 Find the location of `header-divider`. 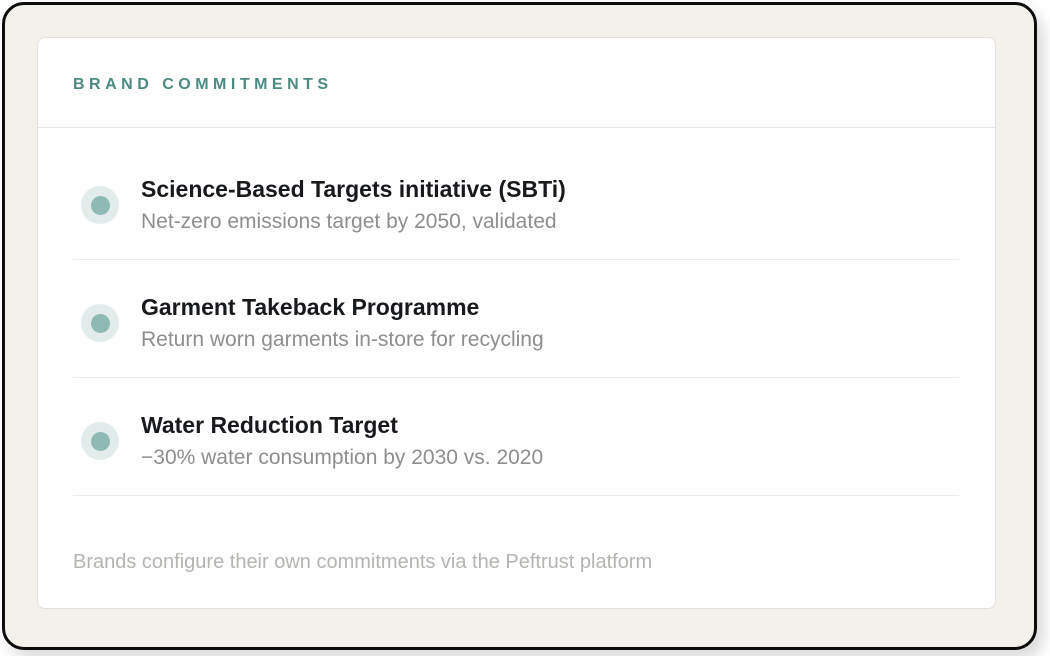

header-divider is located at coordinates (516, 127).